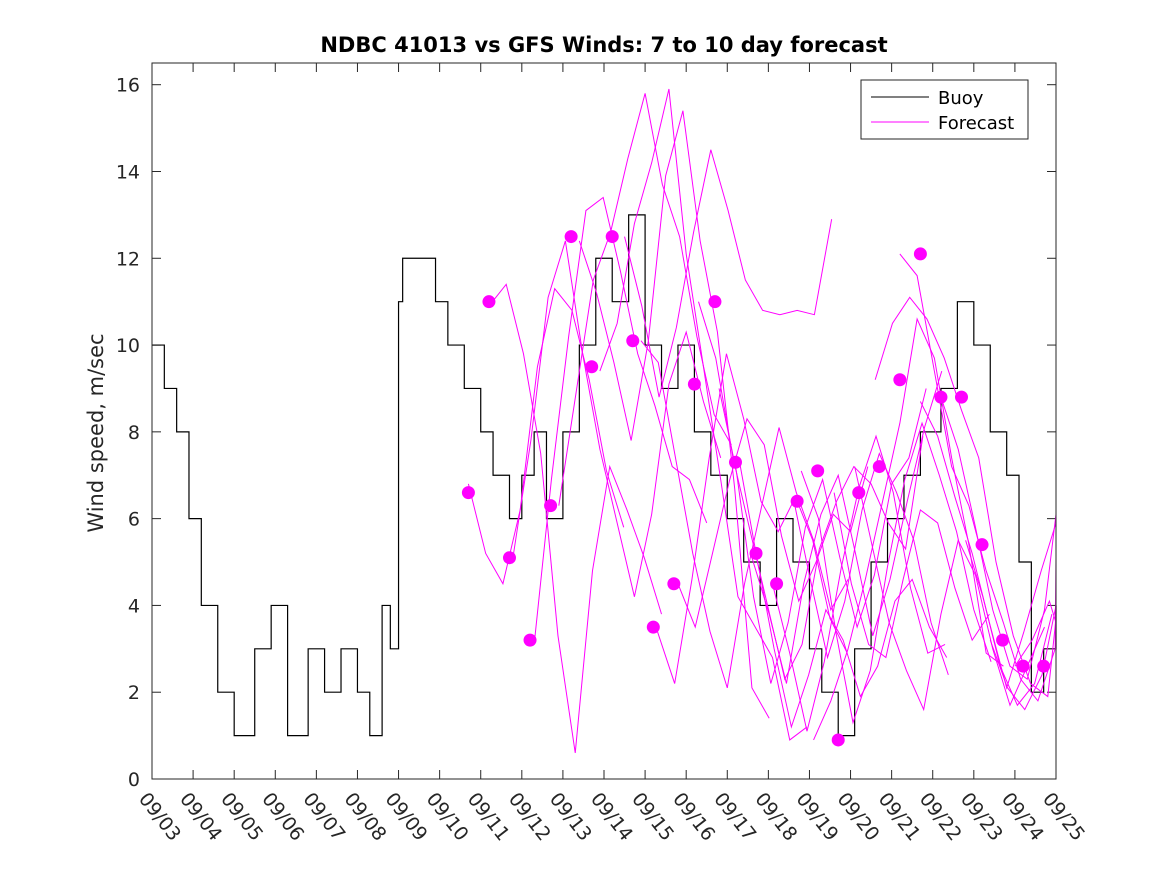 The image size is (1167, 875). I want to click on x-tick-label: 09/18, so click(775, 817).